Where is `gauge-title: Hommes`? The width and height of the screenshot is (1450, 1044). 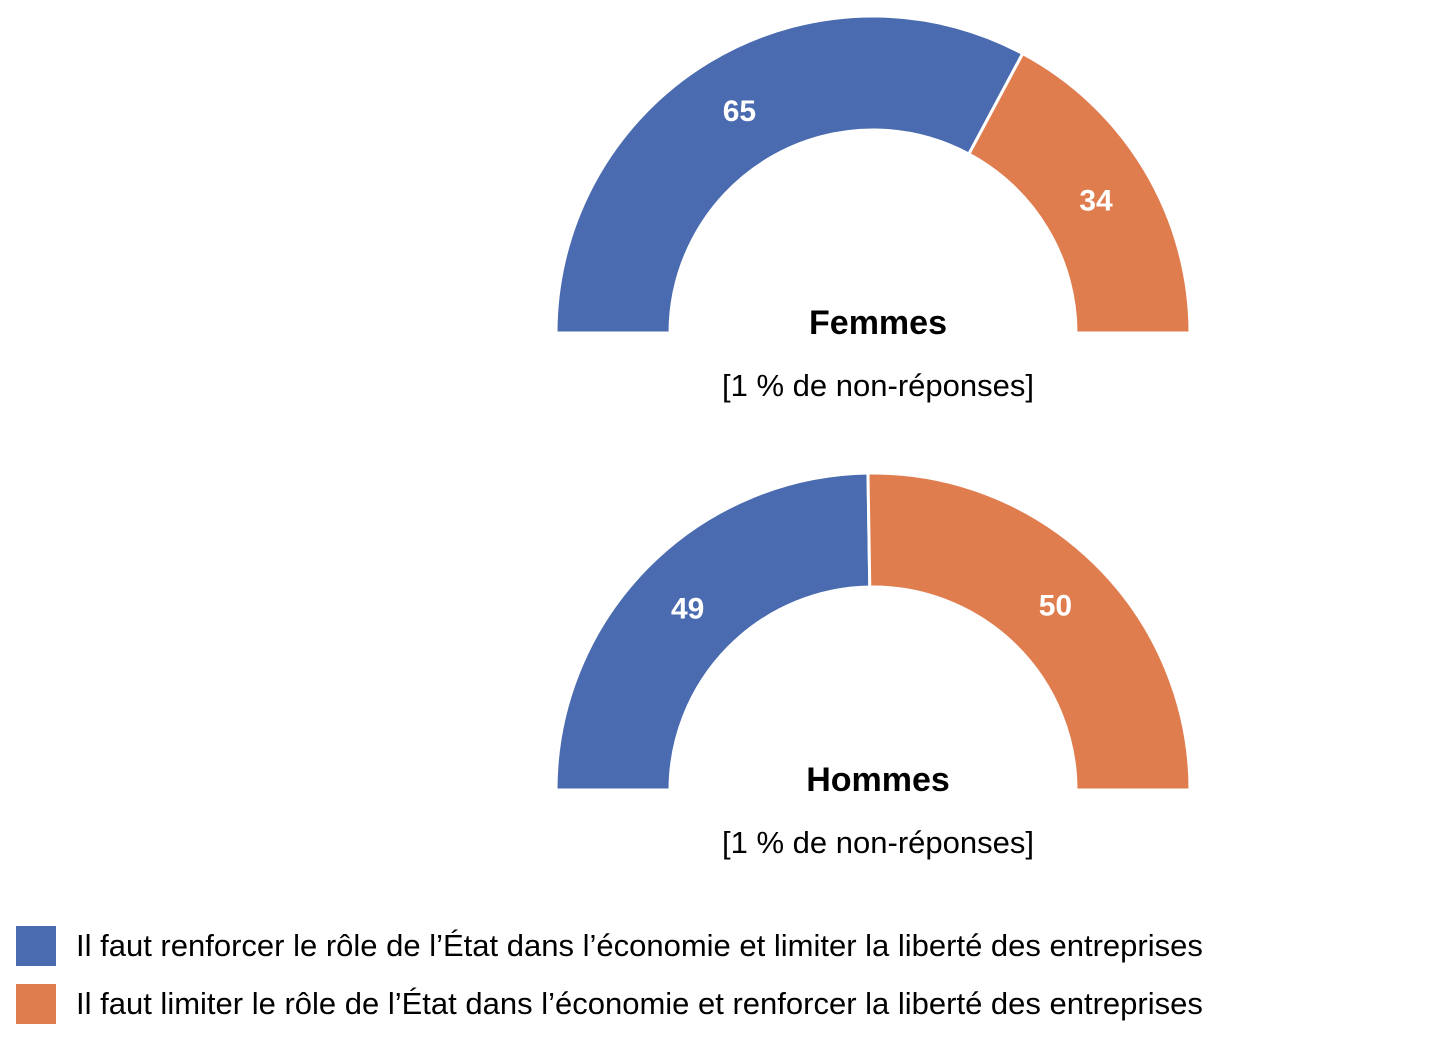
gauge-title: Hommes is located at coordinates (878, 780).